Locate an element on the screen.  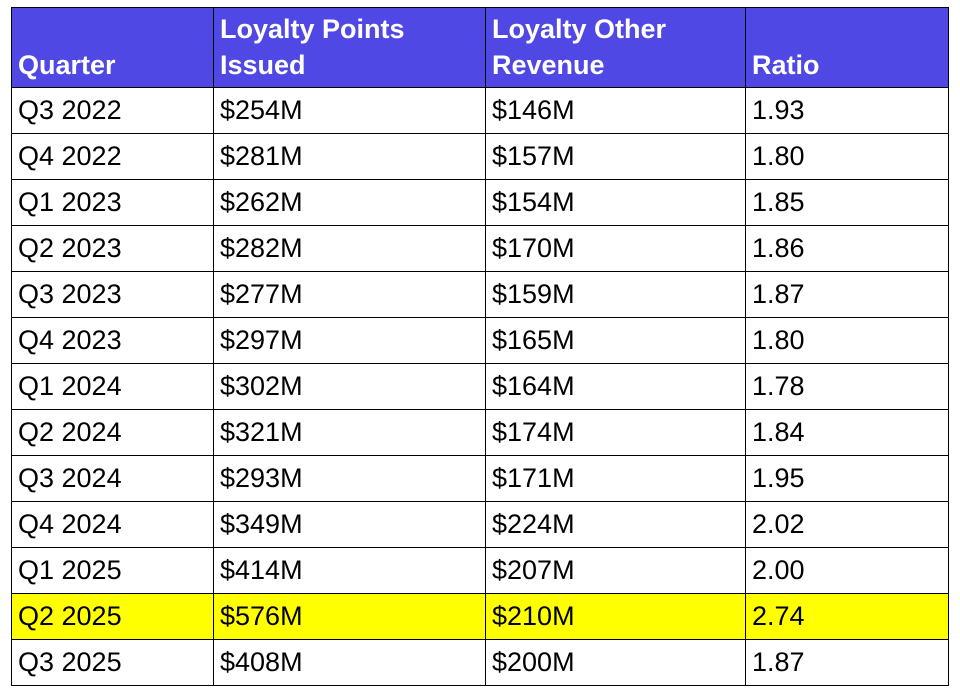
cell-points-issued: $321M is located at coordinates (349, 432).